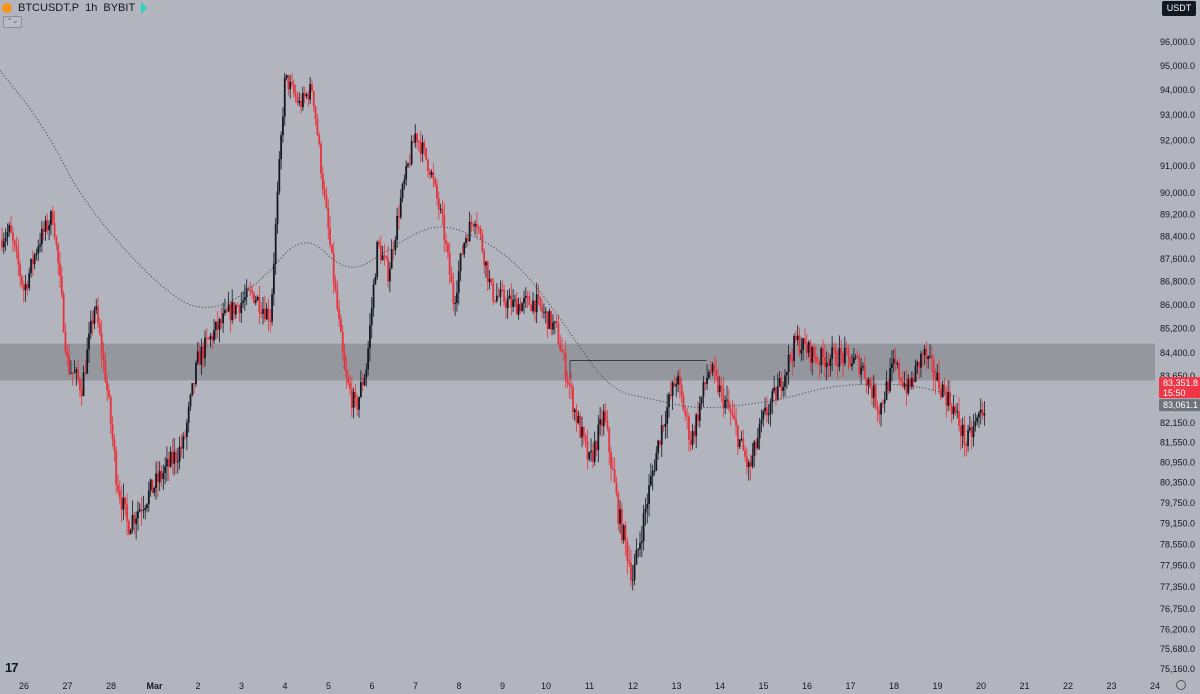 The image size is (1200, 694). Describe the element at coordinates (12, 22) in the screenshot. I see `collapse-legend-button: ⌃⌄` at that location.